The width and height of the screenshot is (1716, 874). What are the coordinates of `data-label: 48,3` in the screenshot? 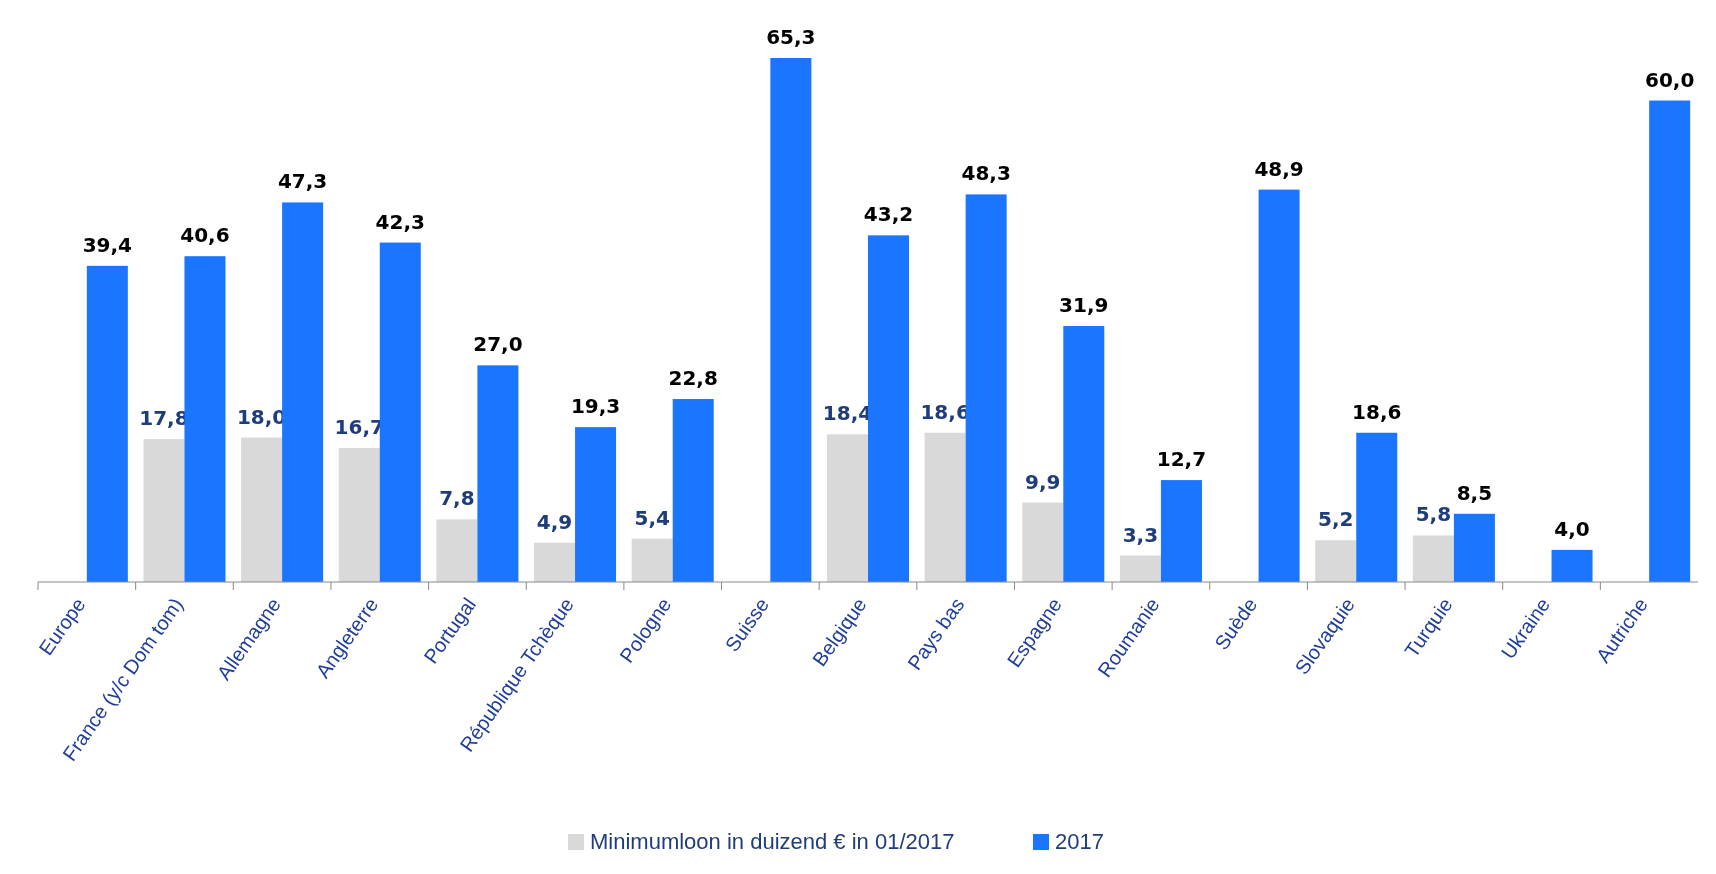 It's located at (986, 173).